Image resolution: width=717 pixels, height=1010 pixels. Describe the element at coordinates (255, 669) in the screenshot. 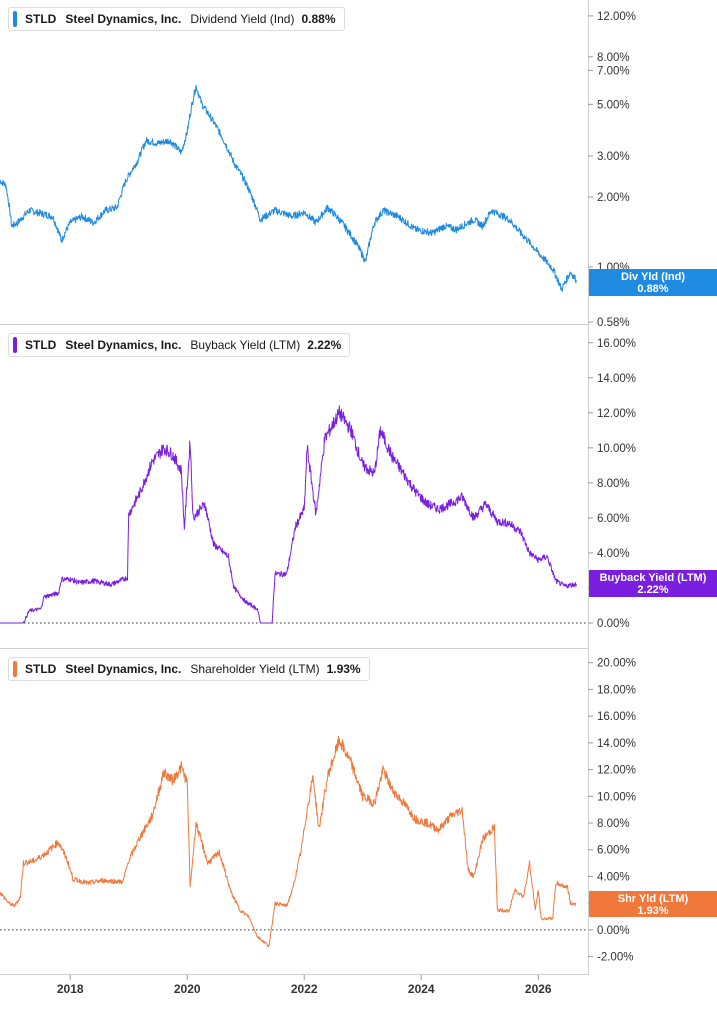

I see `legend-metric: Shareholder Yield (LTM)` at that location.